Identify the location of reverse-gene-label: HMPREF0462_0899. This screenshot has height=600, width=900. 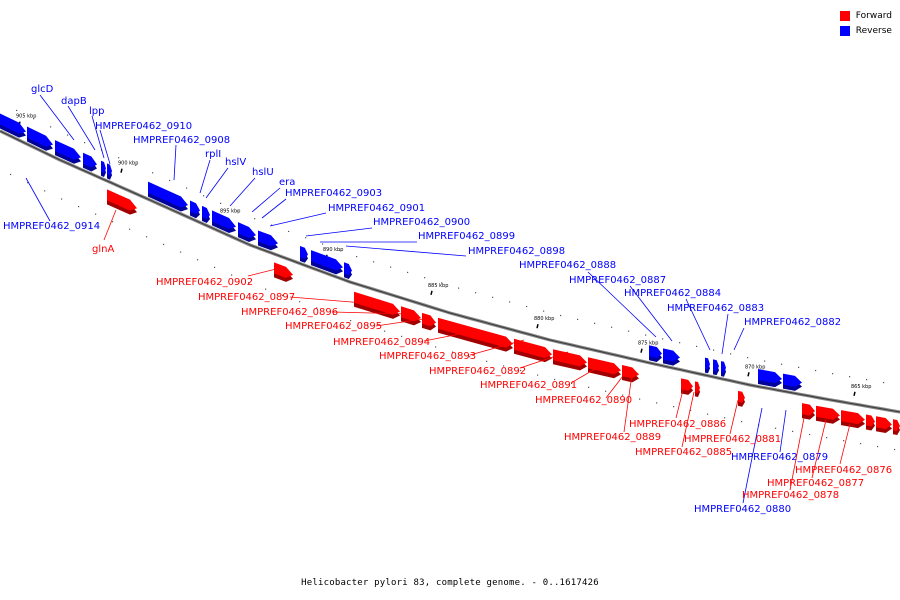
(466, 236).